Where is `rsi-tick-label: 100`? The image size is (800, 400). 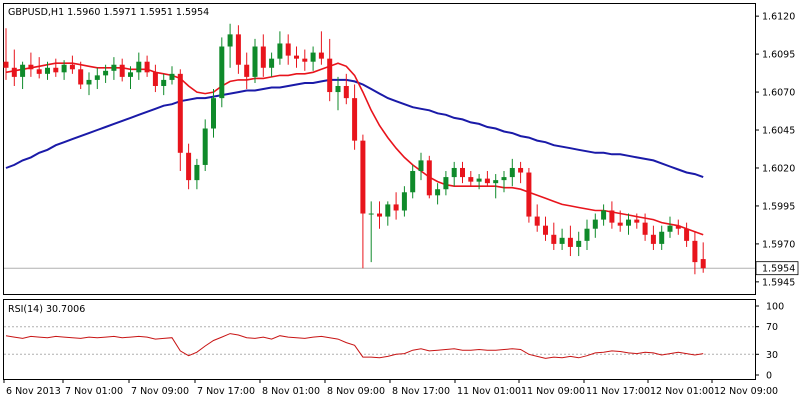 rsi-tick-label: 100 is located at coordinates (775, 307).